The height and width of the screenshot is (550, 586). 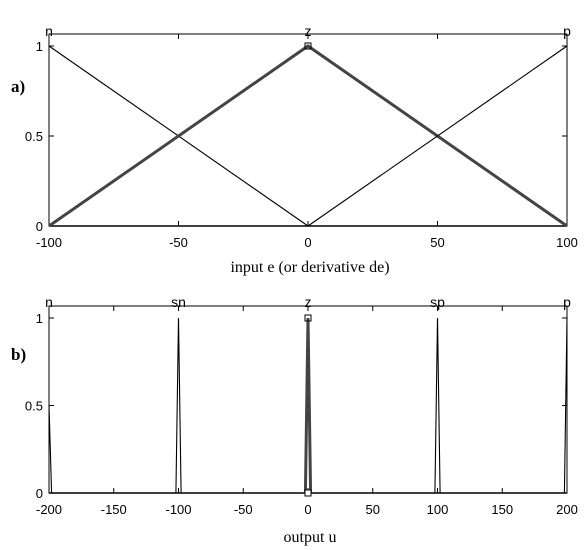 What do you see at coordinates (437, 302) in the screenshot?
I see `series-label-sp: sp` at bounding box center [437, 302].